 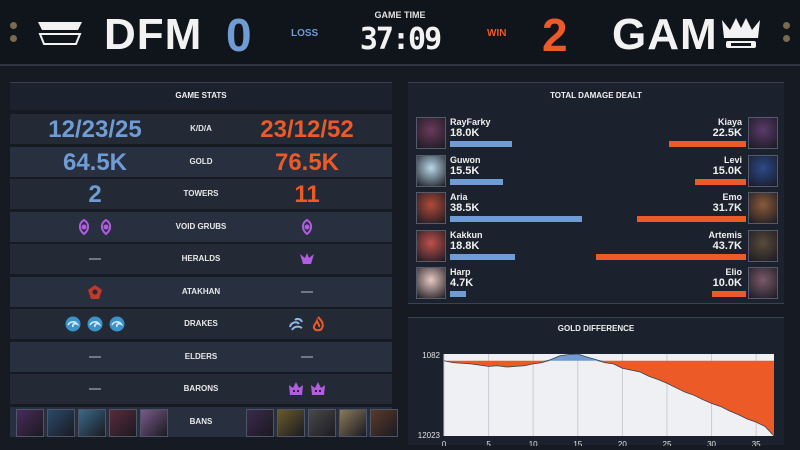 I want to click on stat-left-value: 12/23/25, so click(x=95, y=129).